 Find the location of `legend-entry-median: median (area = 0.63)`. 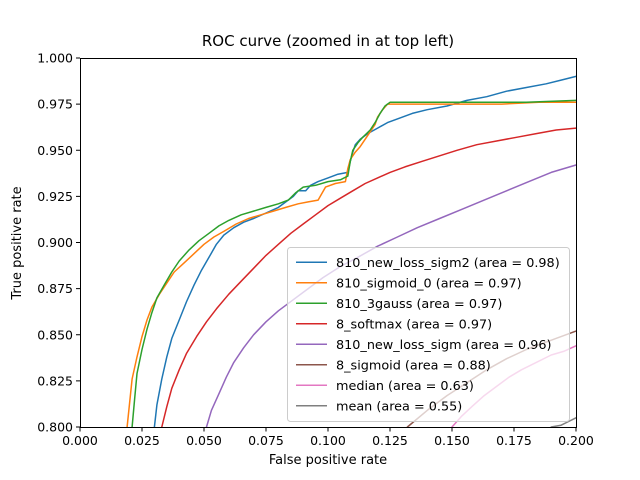

legend-entry-median: median (area = 0.63) is located at coordinates (385, 386).